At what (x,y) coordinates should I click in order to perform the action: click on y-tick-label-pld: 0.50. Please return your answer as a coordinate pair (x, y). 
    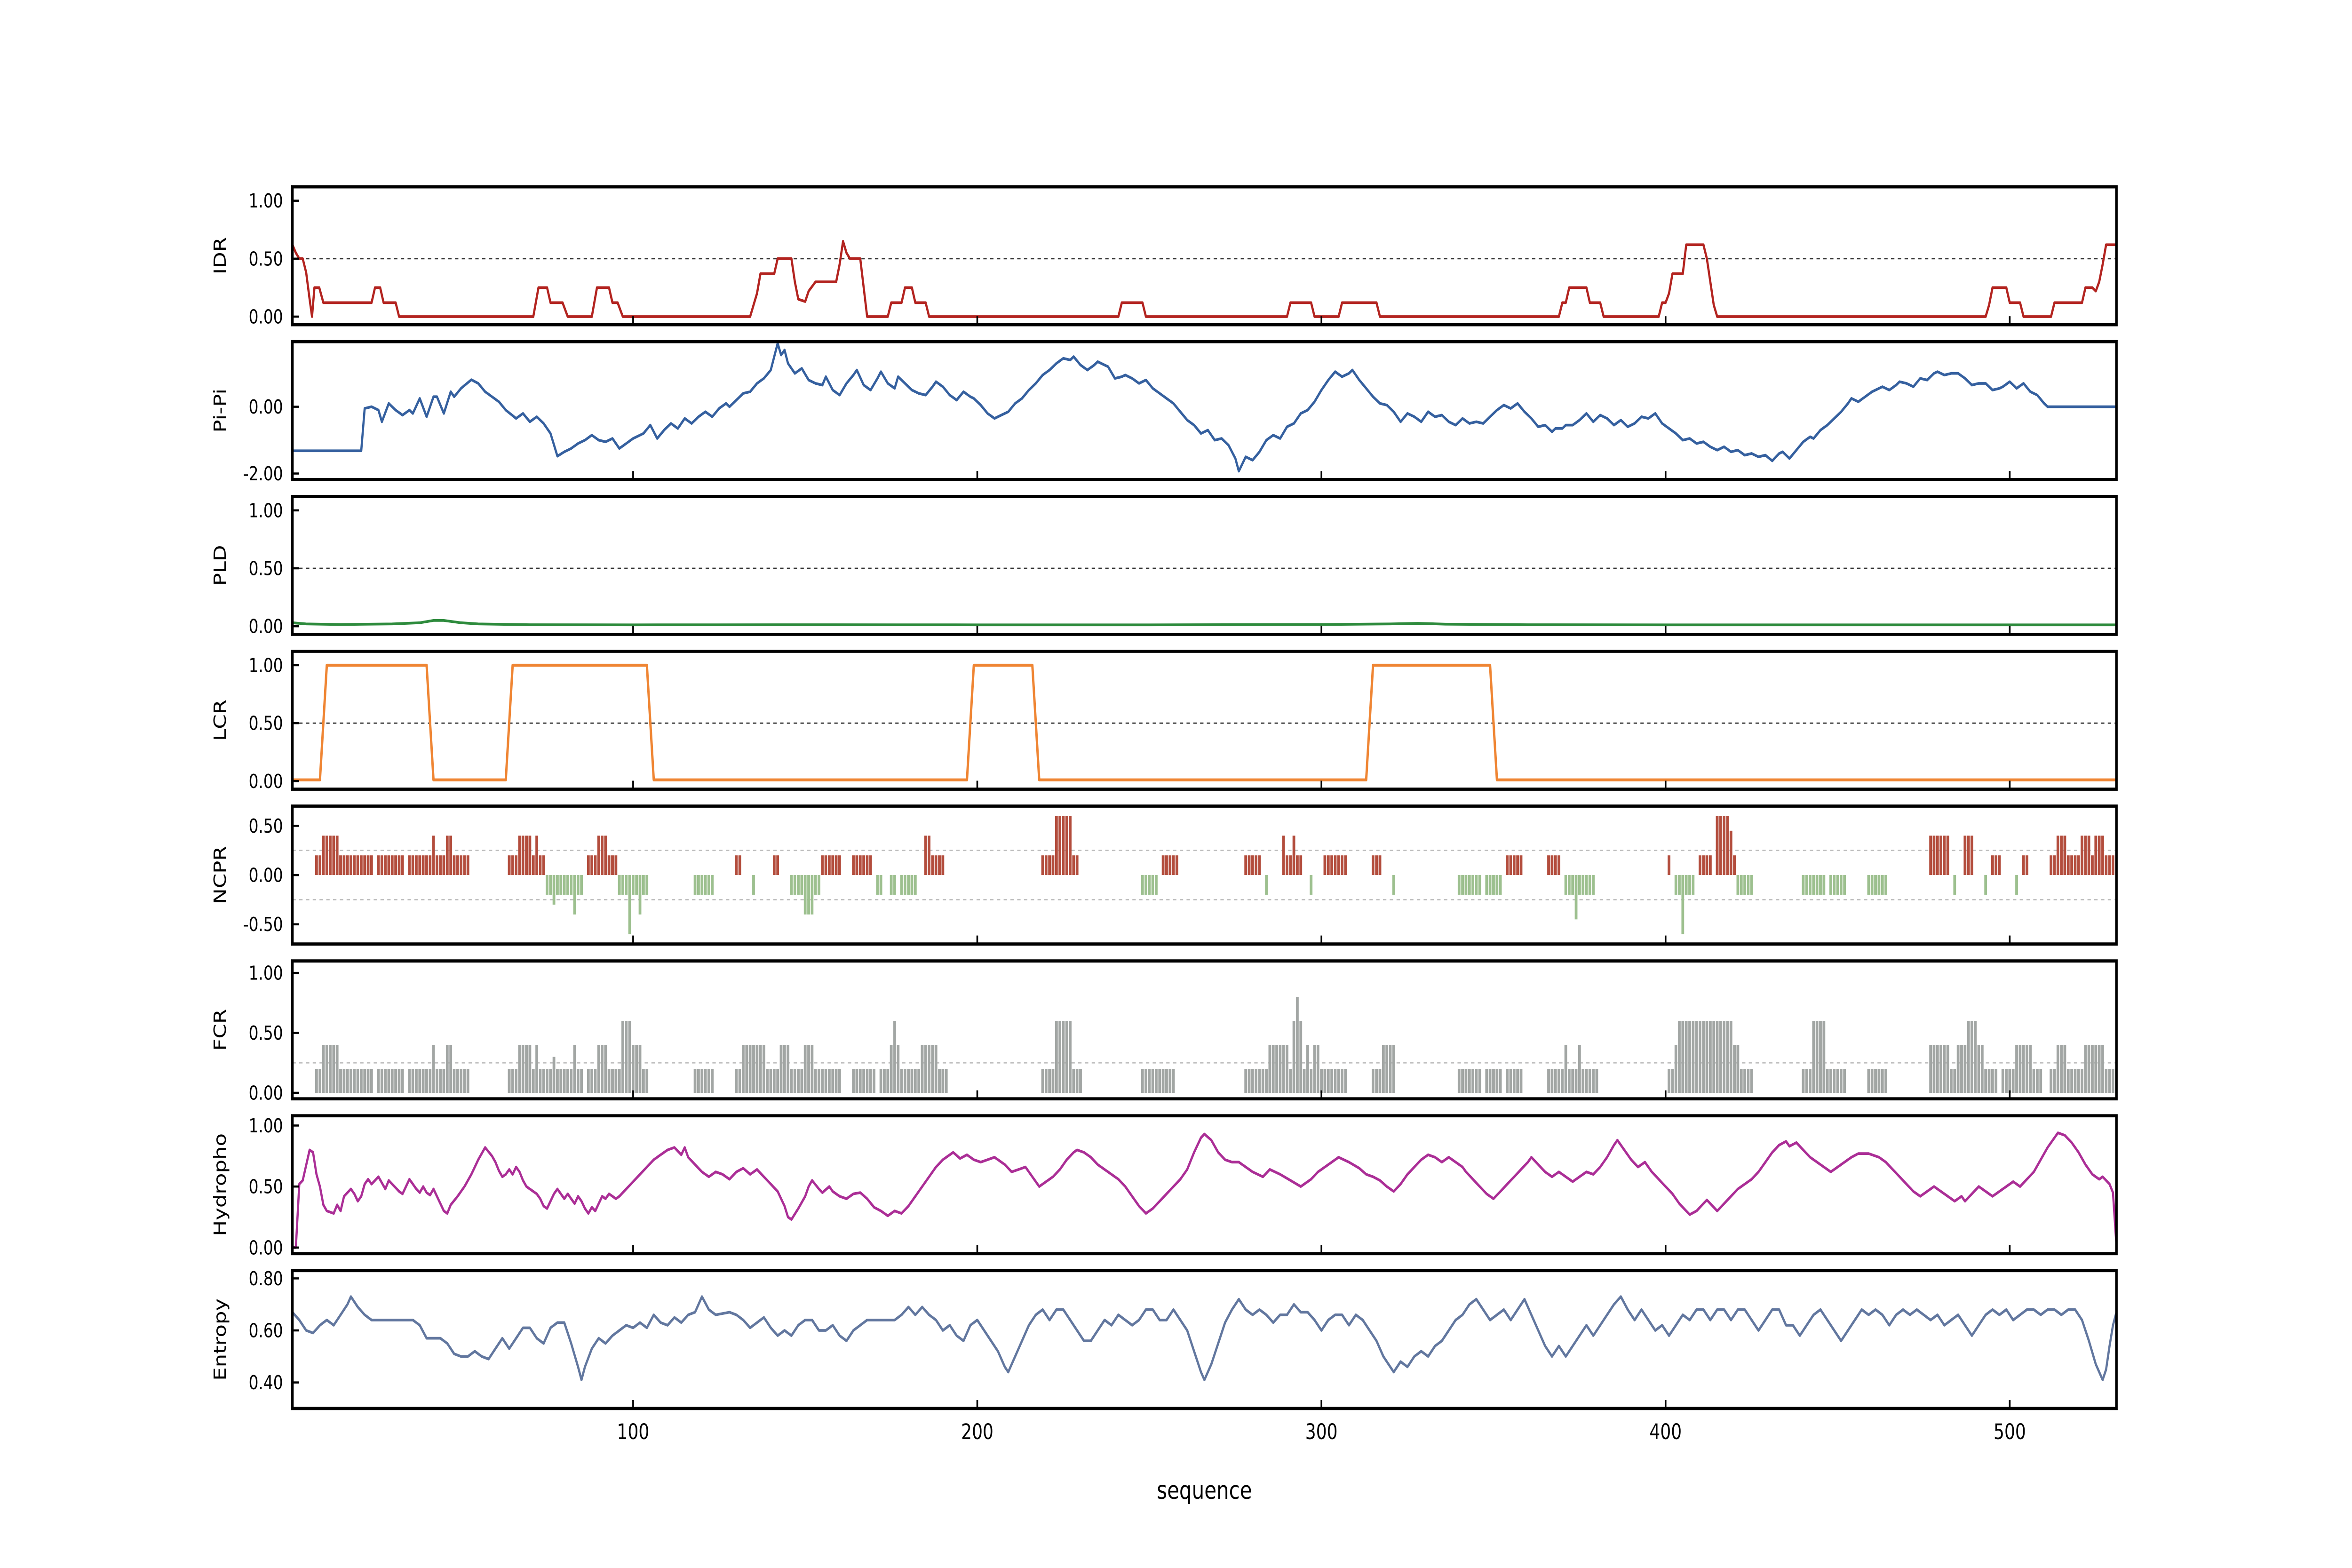
    Looking at the image, I should click on (266, 568).